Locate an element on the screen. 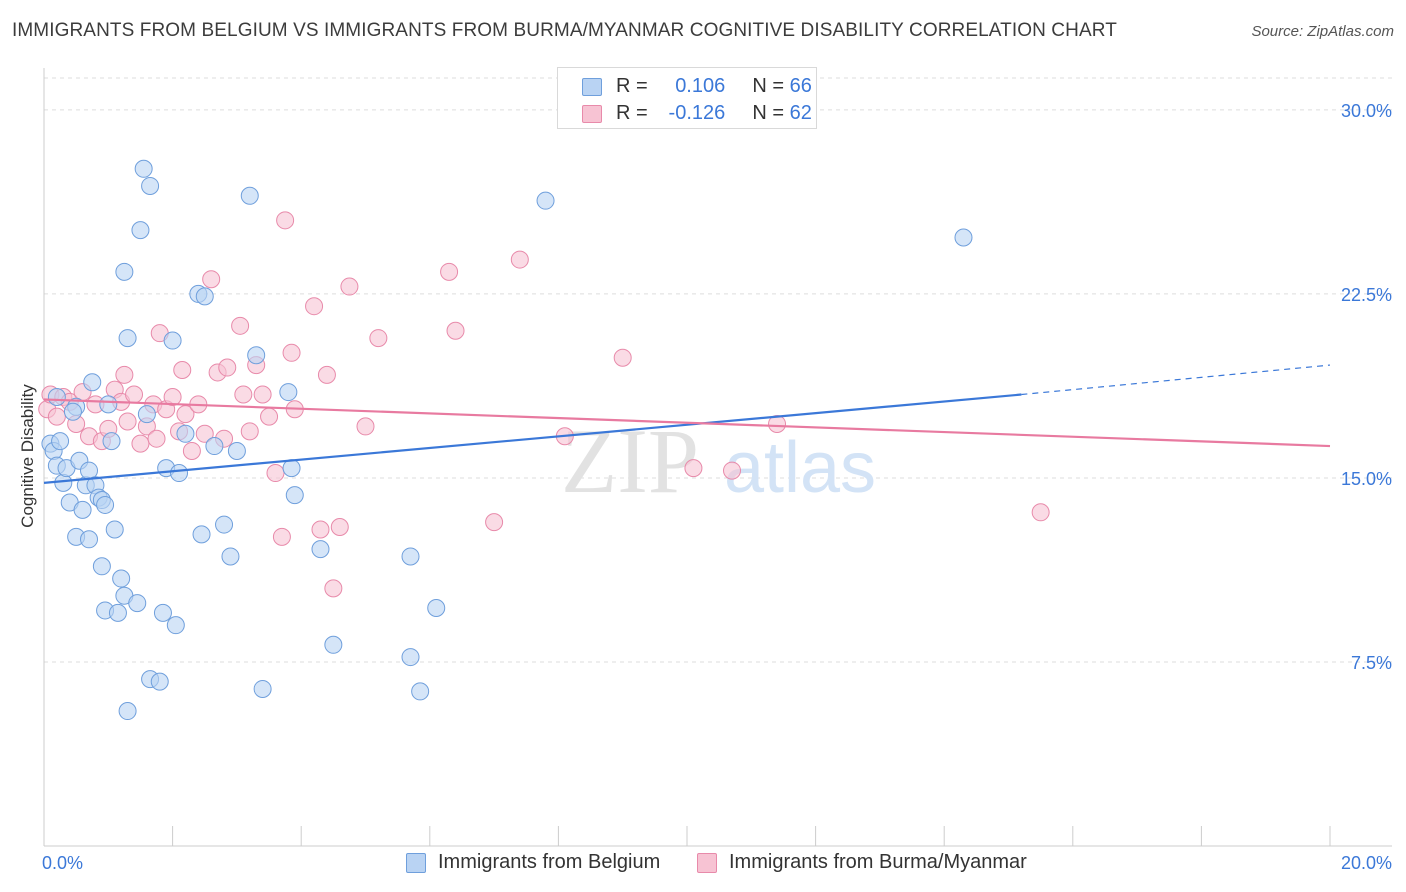  correlation-legend: R = 0.106 N = 66 R = -0.126 N = 62 is located at coordinates (687, 98).